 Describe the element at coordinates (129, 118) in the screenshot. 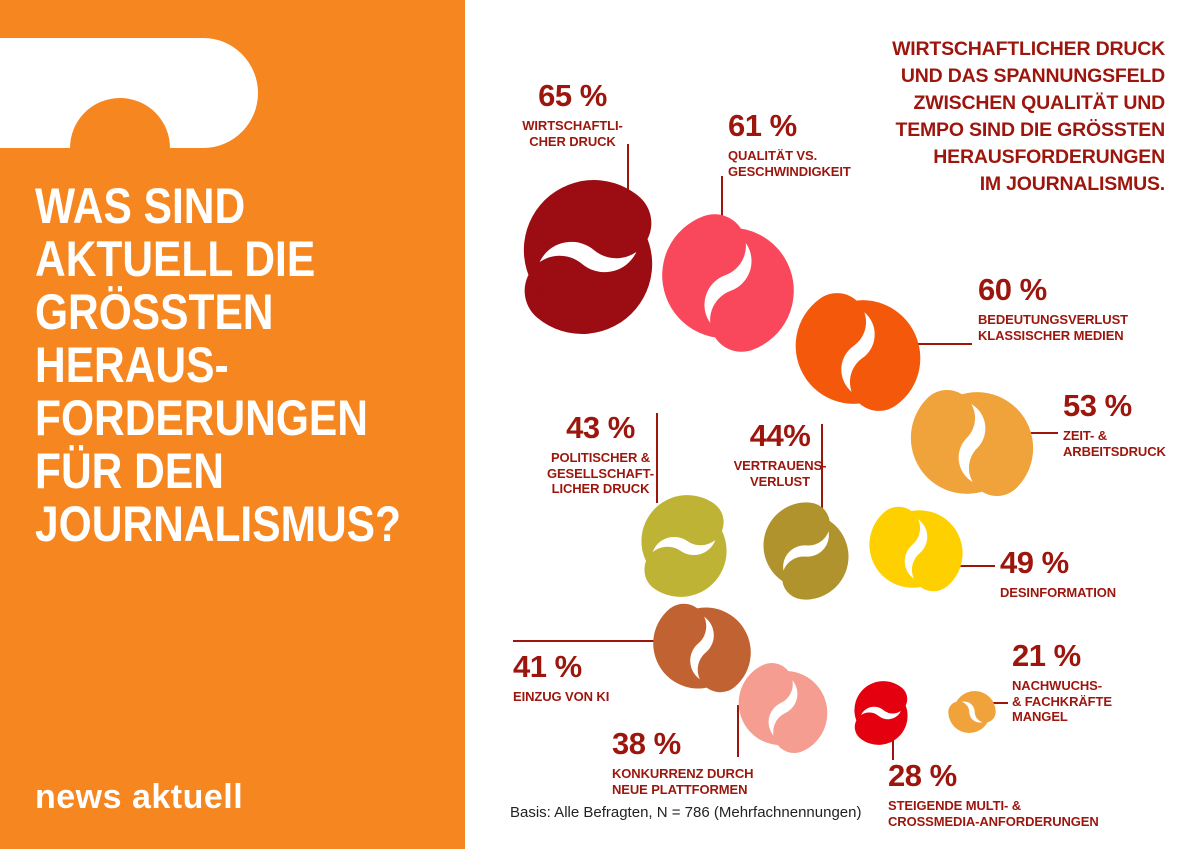

I see `brand-shape` at that location.